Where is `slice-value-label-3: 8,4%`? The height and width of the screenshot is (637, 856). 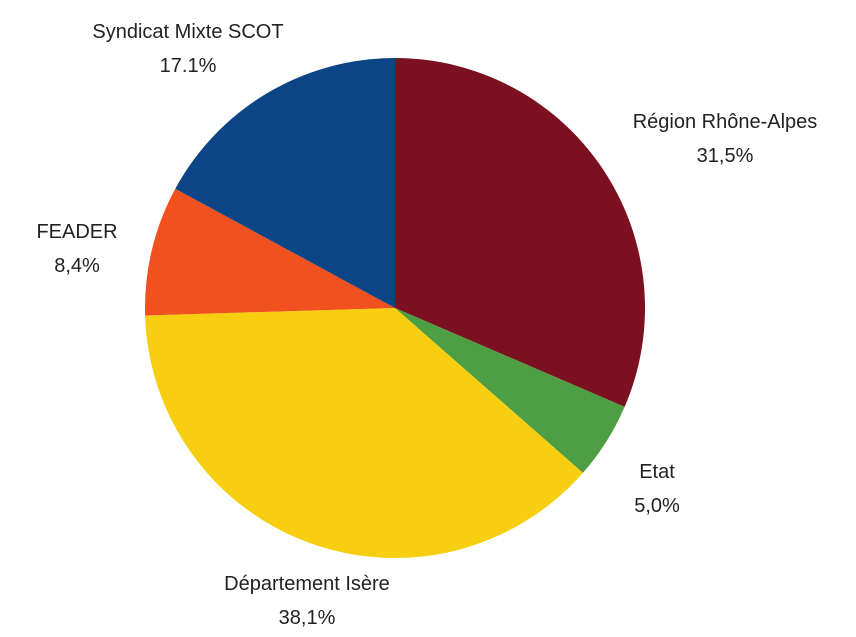 slice-value-label-3: 8,4% is located at coordinates (77, 266).